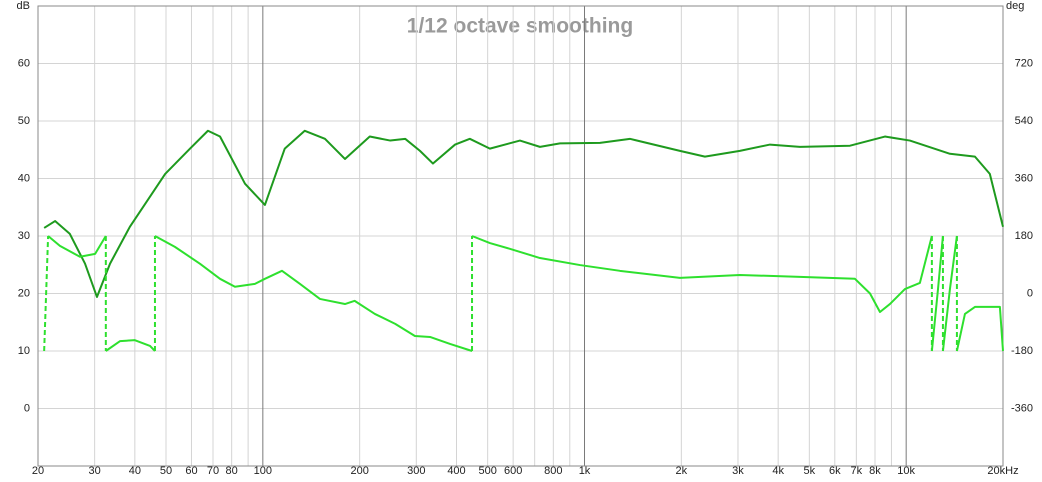 The width and height of the screenshot is (1042, 482). What do you see at coordinates (24, 236) in the screenshot?
I see `y-tick-label: 30` at bounding box center [24, 236].